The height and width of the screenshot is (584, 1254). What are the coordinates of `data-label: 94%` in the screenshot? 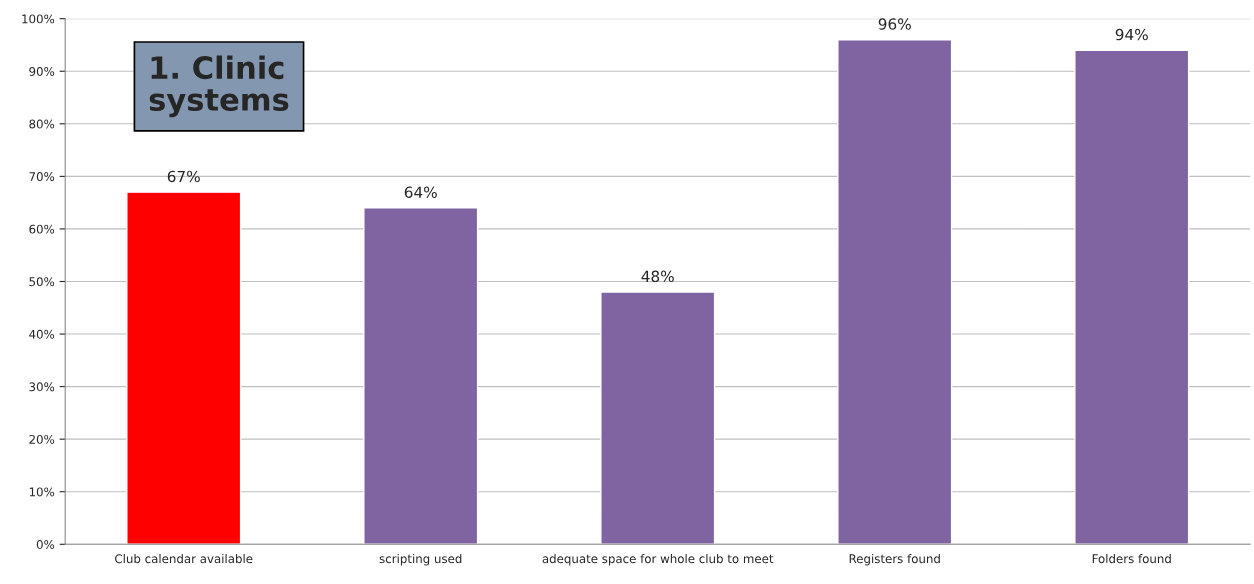 It's located at (1131, 34).